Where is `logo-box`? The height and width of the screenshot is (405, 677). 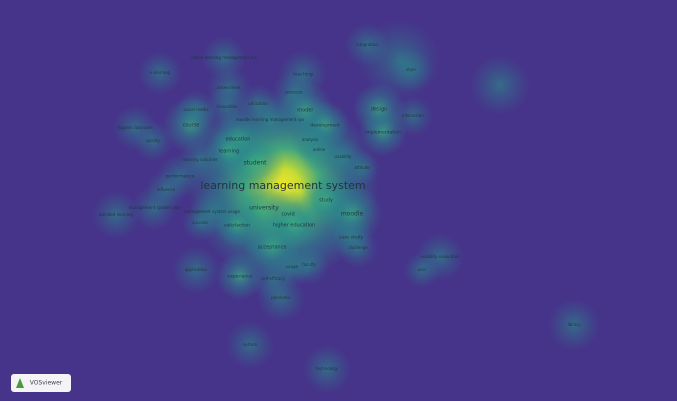
logo-box is located at coordinates (41, 383).